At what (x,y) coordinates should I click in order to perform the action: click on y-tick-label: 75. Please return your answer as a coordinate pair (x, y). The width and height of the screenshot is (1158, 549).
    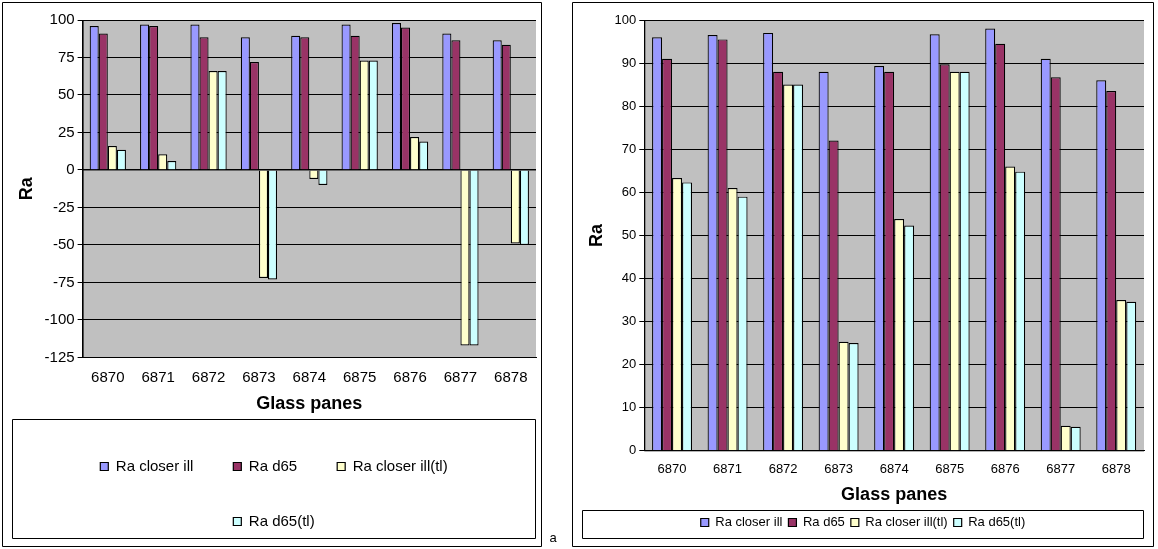
    Looking at the image, I should click on (66, 56).